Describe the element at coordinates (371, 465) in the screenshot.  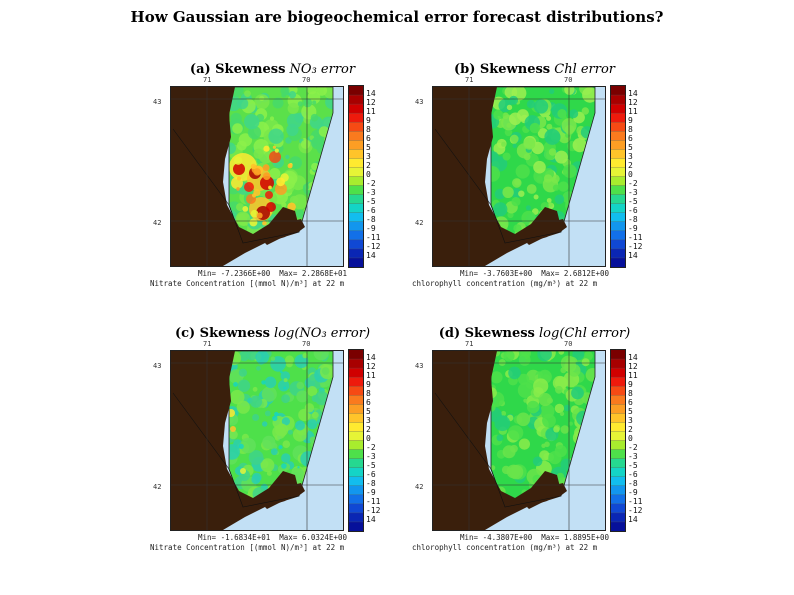
I see `colorbar-tick-label: -5` at that location.